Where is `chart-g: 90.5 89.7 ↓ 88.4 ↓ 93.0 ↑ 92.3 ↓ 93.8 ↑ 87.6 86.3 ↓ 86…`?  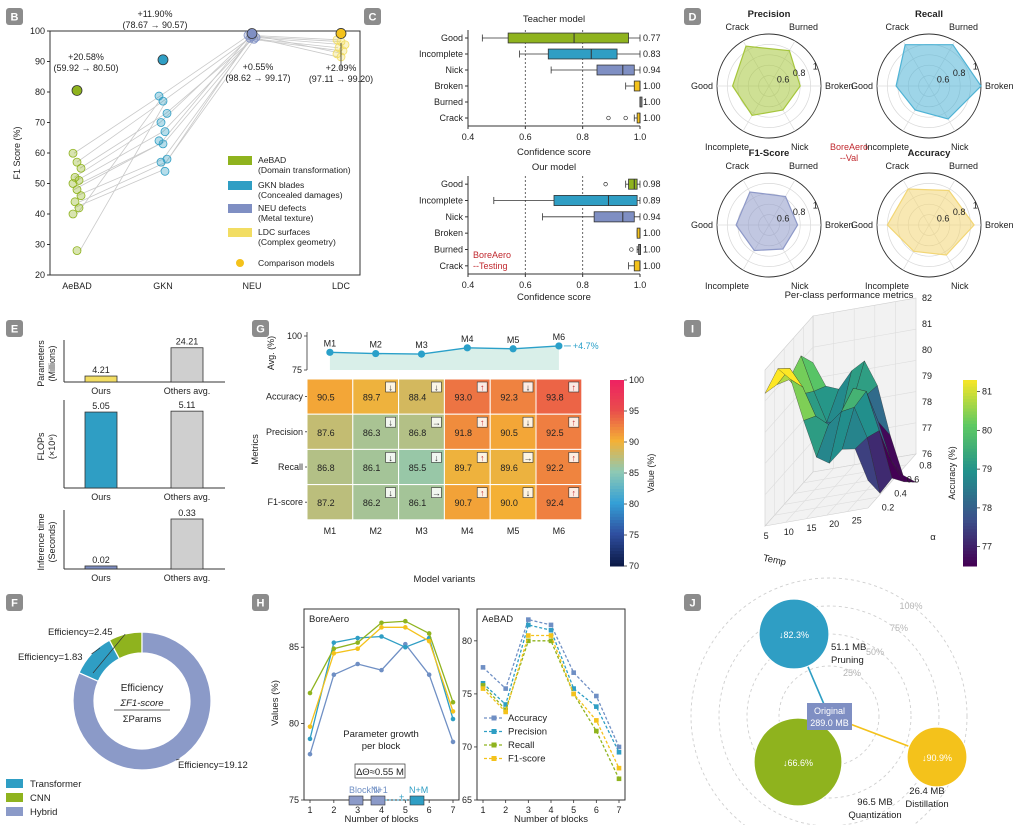
chart-g: 90.5 89.7 ↓ 88.4 ↓ 93.0 ↑ 92.3 ↓ 93.8 ↑ 87.6 86.3 ↓ 86… is located at coordinates (453, 458).